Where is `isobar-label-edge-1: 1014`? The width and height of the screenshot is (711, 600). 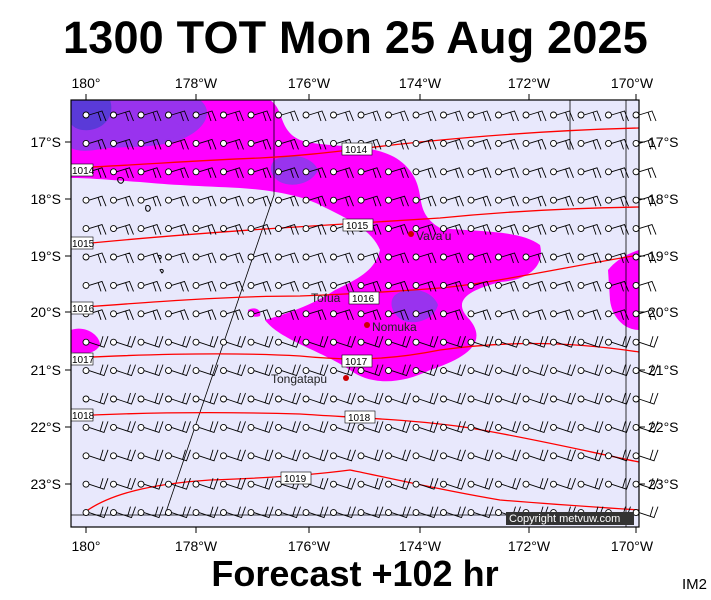 isobar-label-edge-1: 1014 is located at coordinates (82, 170).